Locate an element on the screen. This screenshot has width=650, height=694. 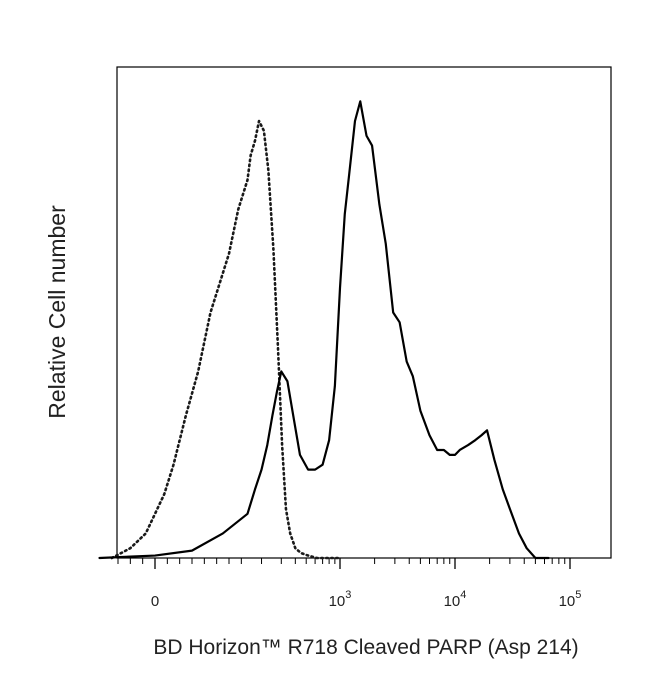
x-major-ticks is located at coordinates (362, 563).